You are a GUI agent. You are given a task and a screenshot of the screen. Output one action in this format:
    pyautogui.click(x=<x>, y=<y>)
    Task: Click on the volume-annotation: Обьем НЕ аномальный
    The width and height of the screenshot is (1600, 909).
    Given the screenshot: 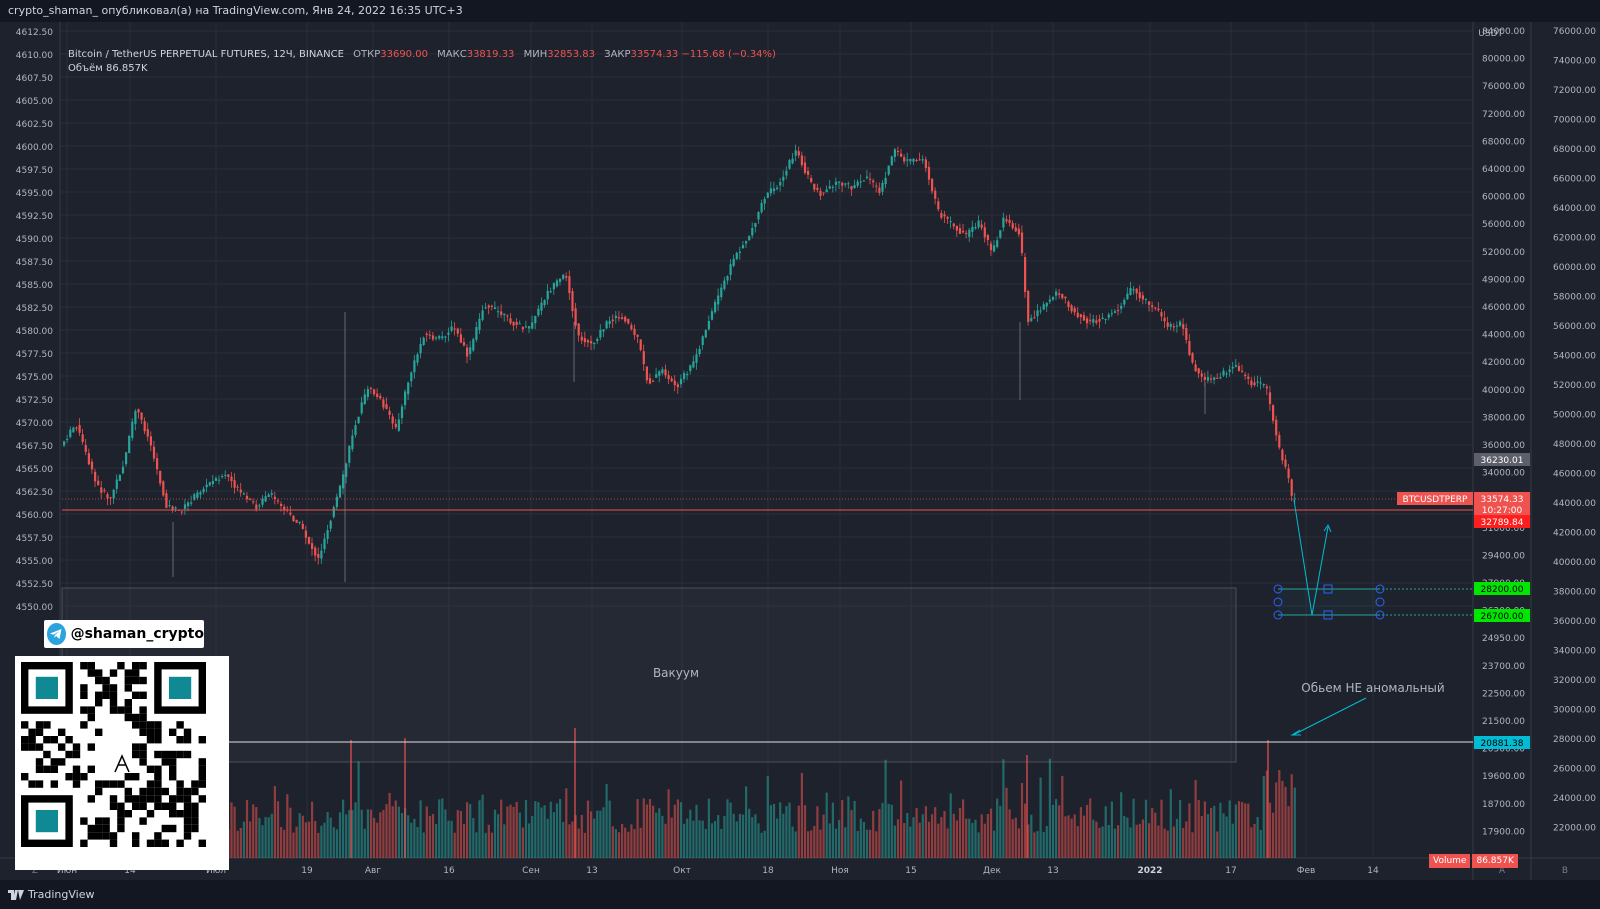 What is the action you would take?
    pyautogui.click(x=1372, y=688)
    